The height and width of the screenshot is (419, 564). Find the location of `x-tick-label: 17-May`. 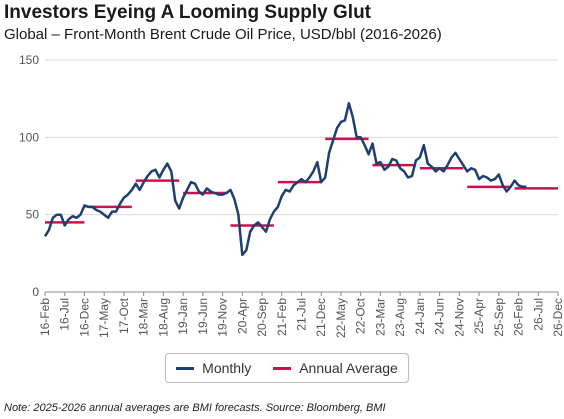

x-tick-label: 17-May is located at coordinates (104, 318).